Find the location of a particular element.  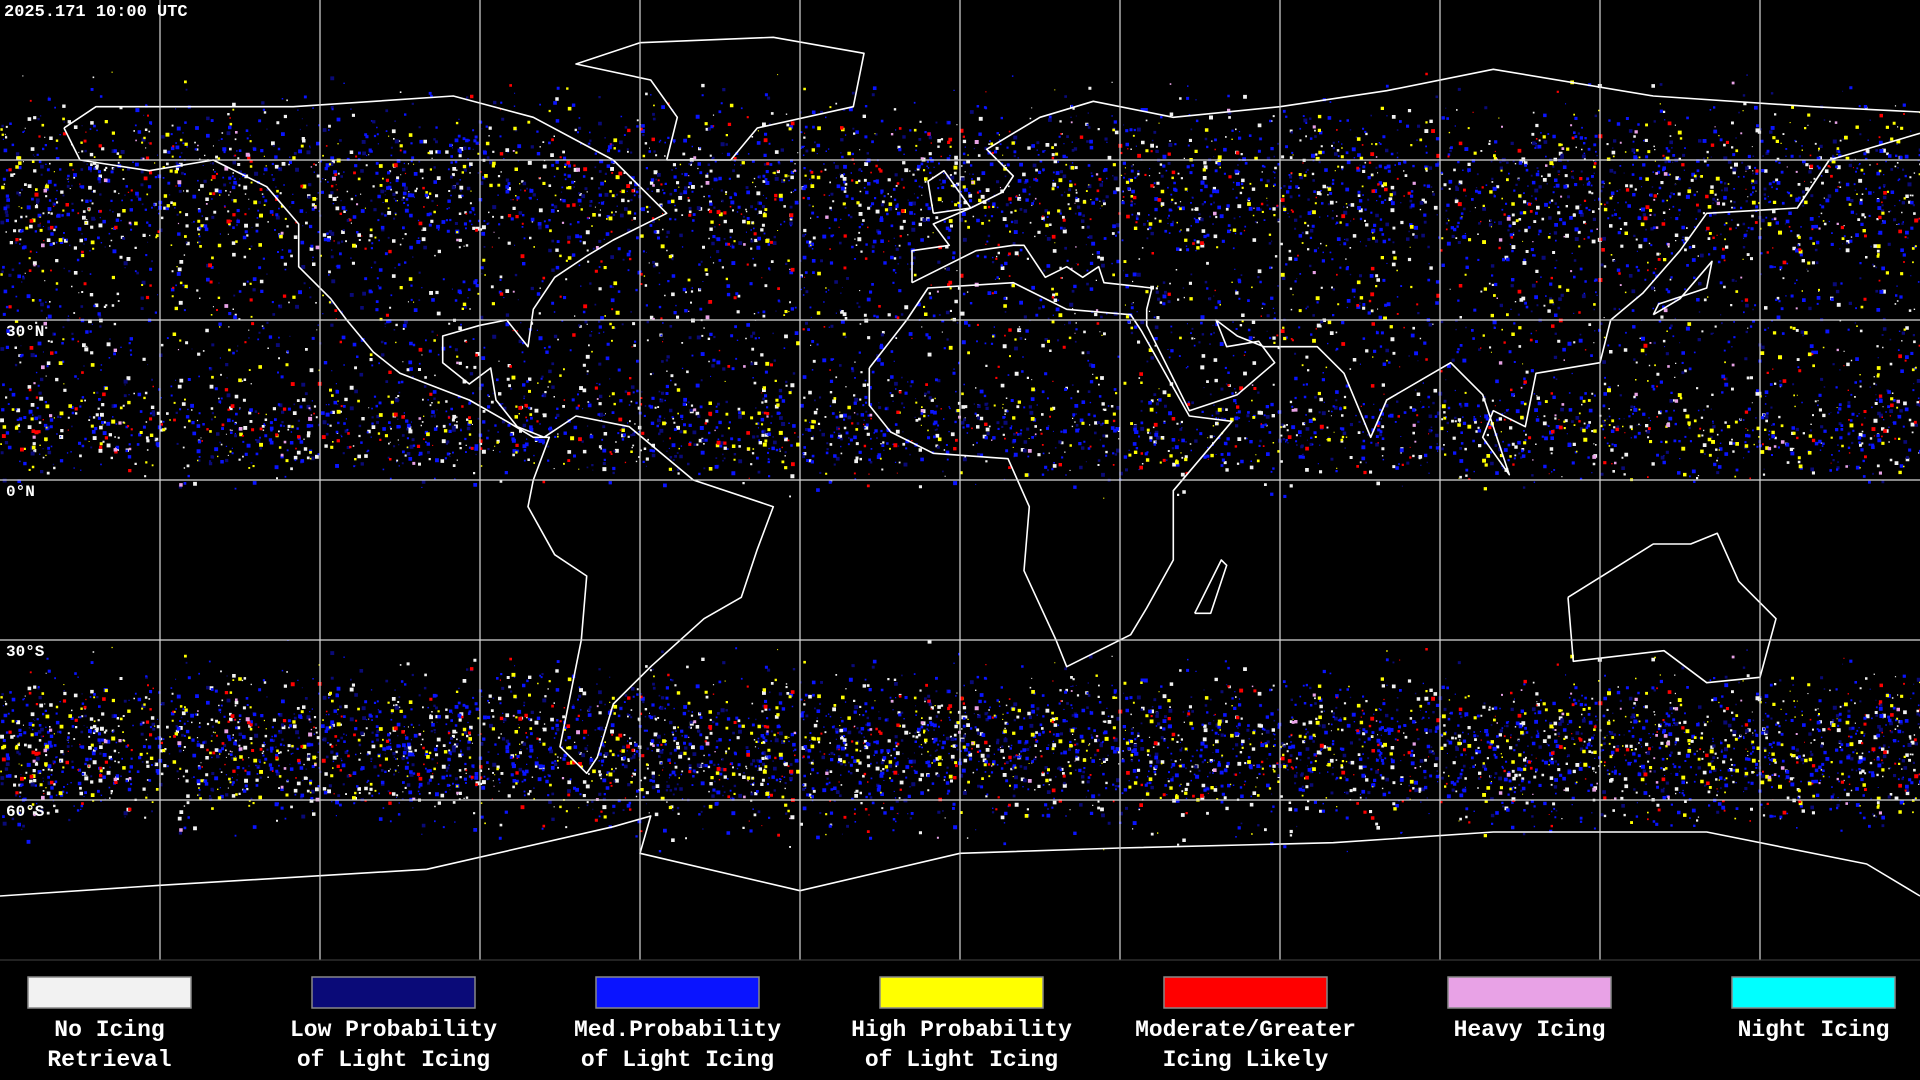

legend-label: Night Icing is located at coordinates (1814, 1030).